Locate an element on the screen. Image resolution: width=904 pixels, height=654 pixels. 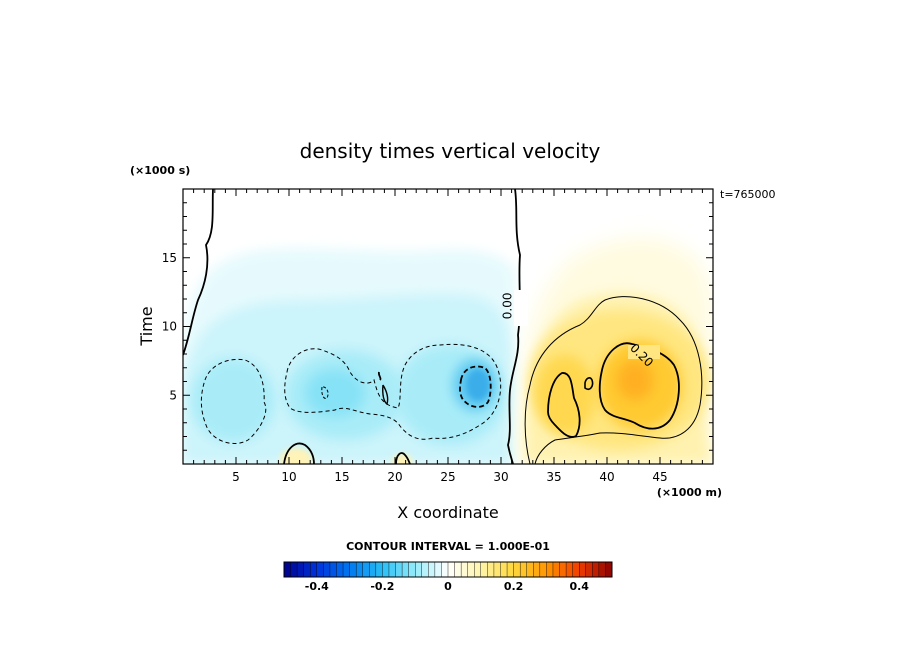
x-tick-label: 35 is located at coordinates (553, 477).